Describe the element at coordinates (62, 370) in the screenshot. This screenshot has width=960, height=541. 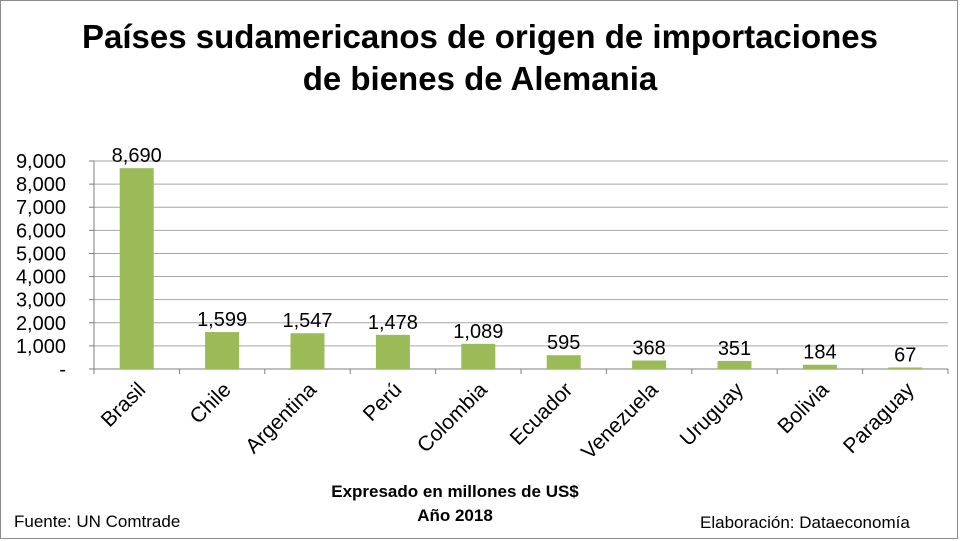
I see `y-tick-label: -` at that location.